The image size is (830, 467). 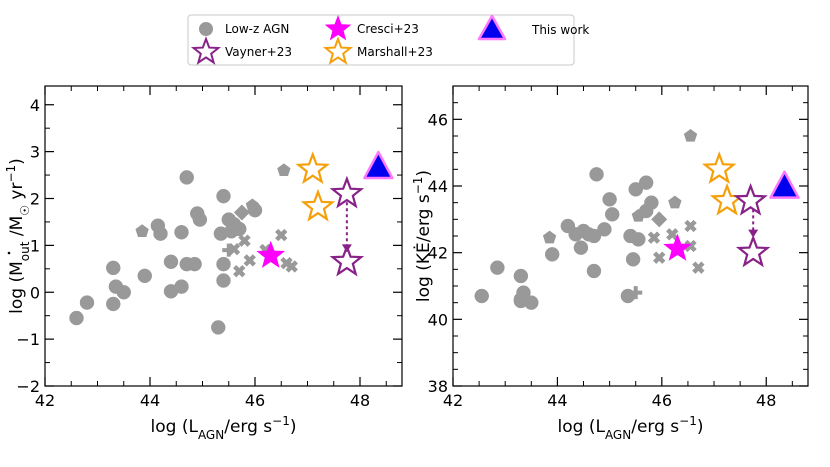 I want to click on y-axis-label: log (KĖ/erg s−1), so click(x=422, y=236).